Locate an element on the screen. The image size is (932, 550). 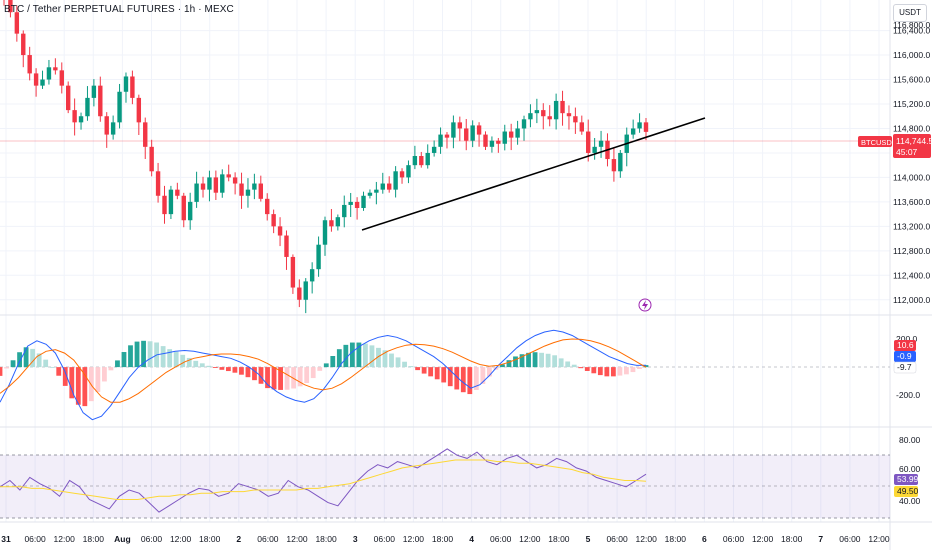
price-tick-label: 114,000.0 is located at coordinates (911, 177).